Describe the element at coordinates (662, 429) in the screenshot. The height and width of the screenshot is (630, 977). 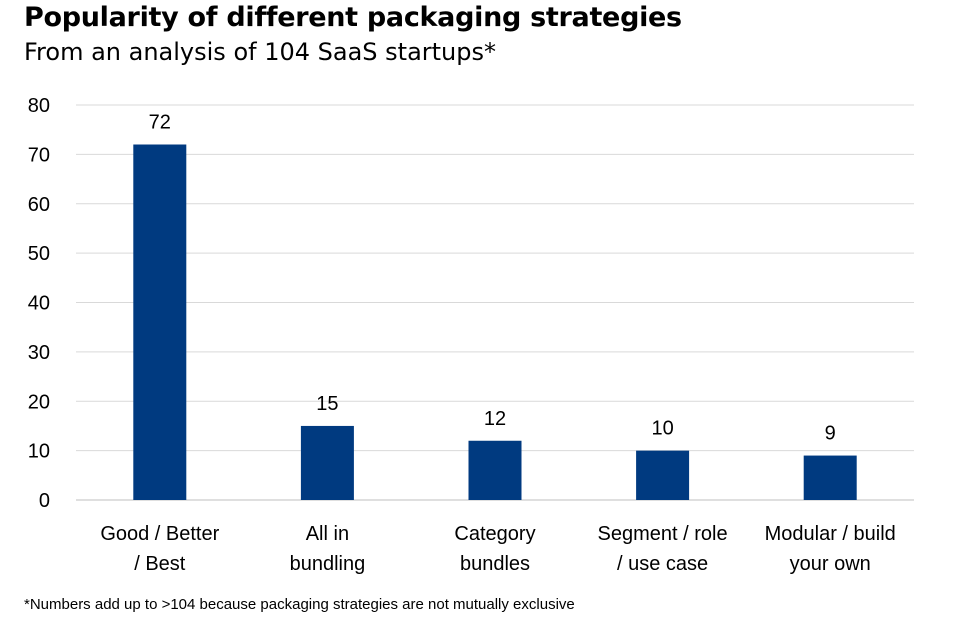
I see `data-label-3: 10` at that location.